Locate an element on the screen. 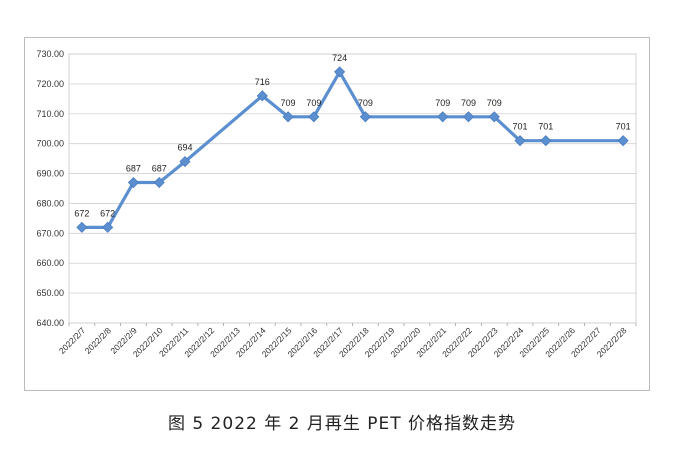 The width and height of the screenshot is (684, 456). x-tick-label: 2022/2/8 is located at coordinates (98, 340).